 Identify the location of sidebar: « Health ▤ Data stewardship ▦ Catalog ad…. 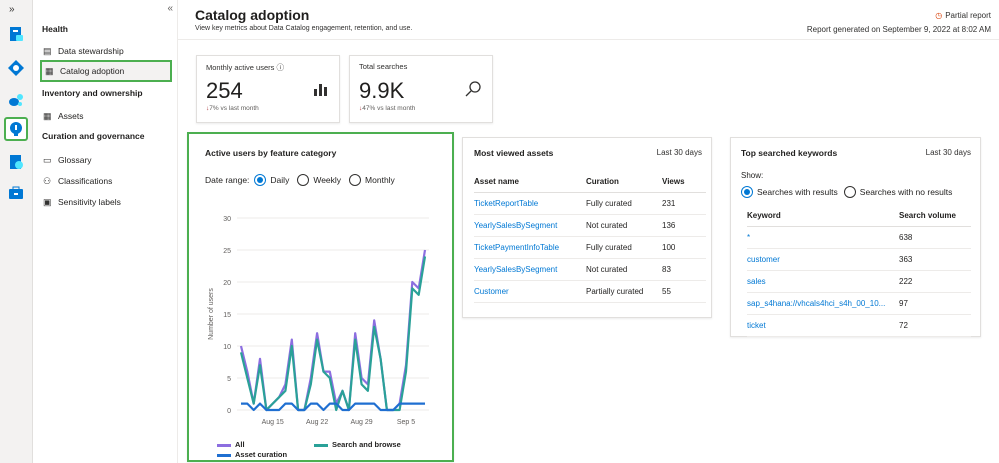
(105, 231).